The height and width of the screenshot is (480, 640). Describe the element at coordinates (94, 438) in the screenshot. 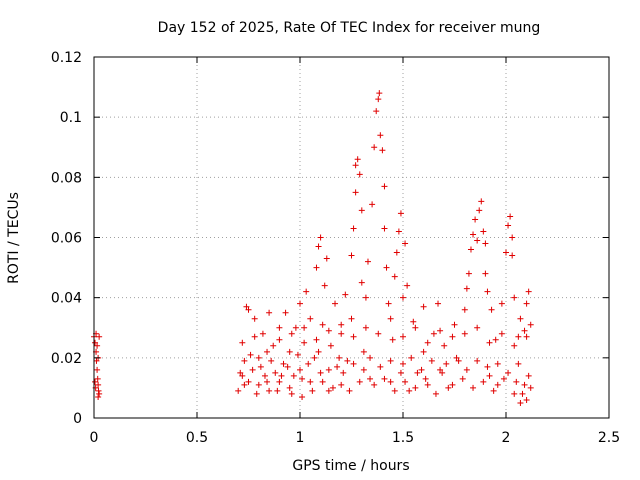

I see `x-tick-label: 0` at that location.